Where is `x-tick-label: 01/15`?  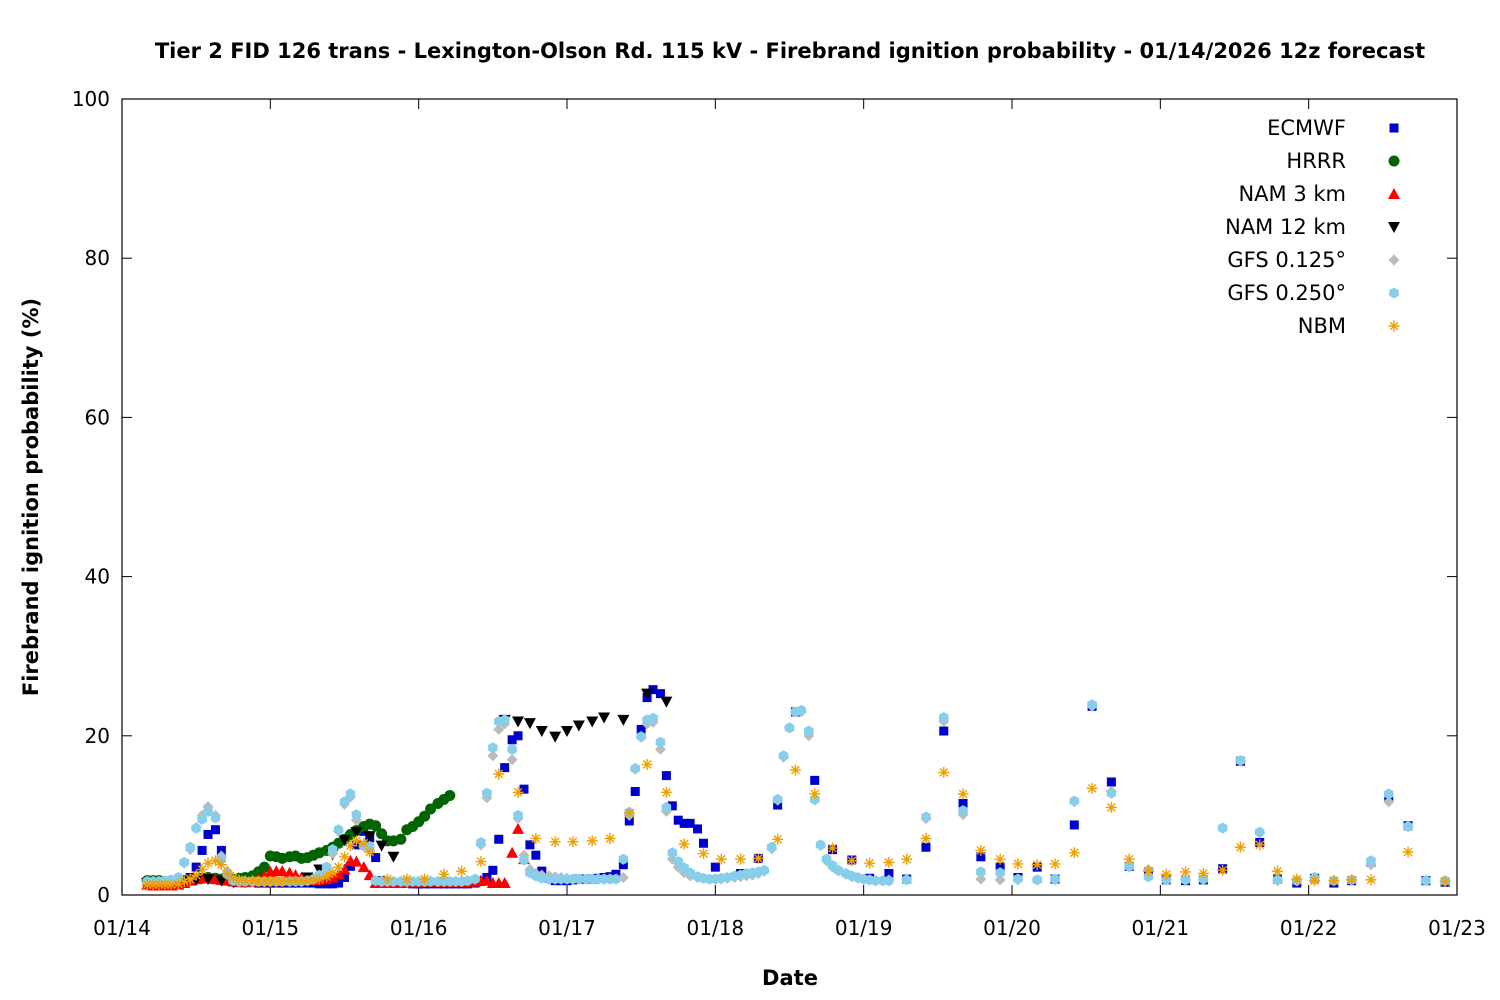
x-tick-label: 01/15 is located at coordinates (271, 928).